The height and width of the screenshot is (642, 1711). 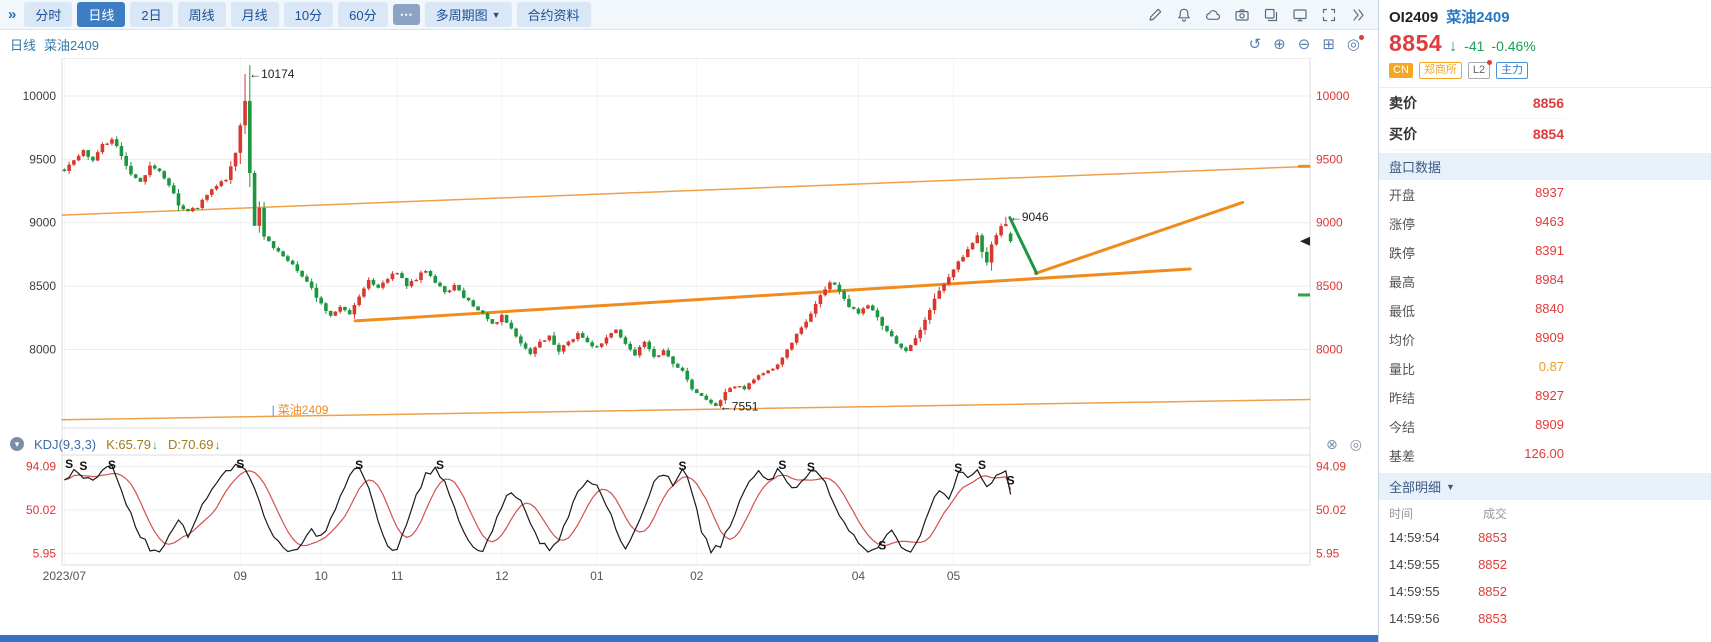 What do you see at coordinates (1448, 513) in the screenshot?
I see `detail-table-header: 时间 成交` at bounding box center [1448, 513].